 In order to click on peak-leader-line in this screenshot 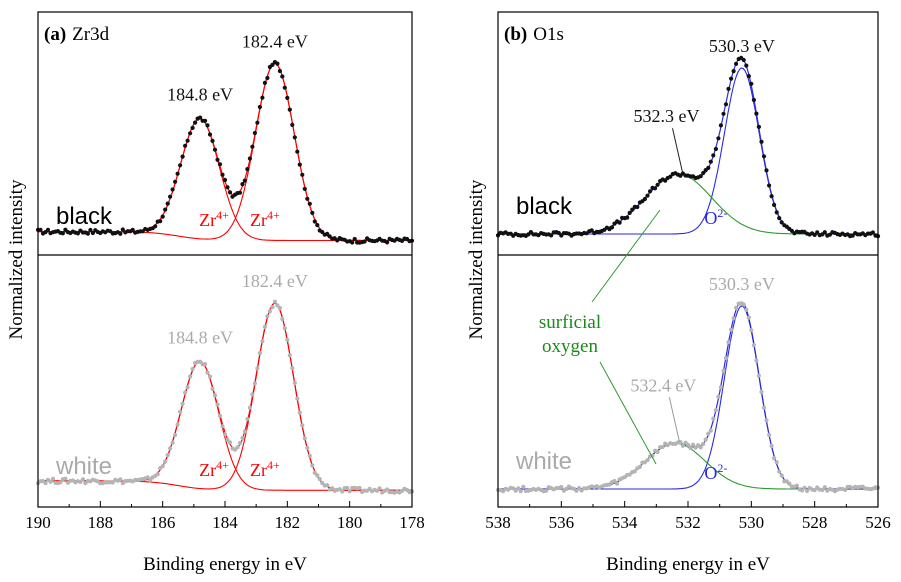, I will do `click(678, 150)`.